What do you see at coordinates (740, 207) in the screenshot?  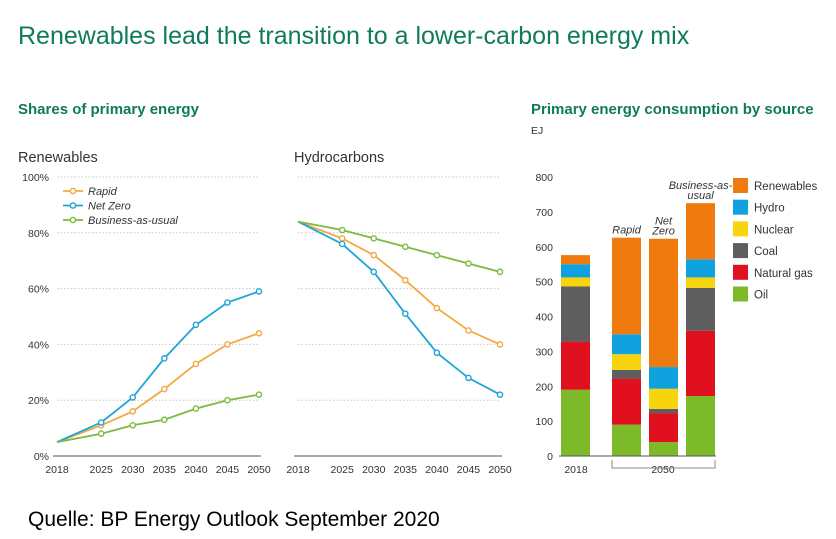 I see `bar-legend-swatch-hydro` at bounding box center [740, 207].